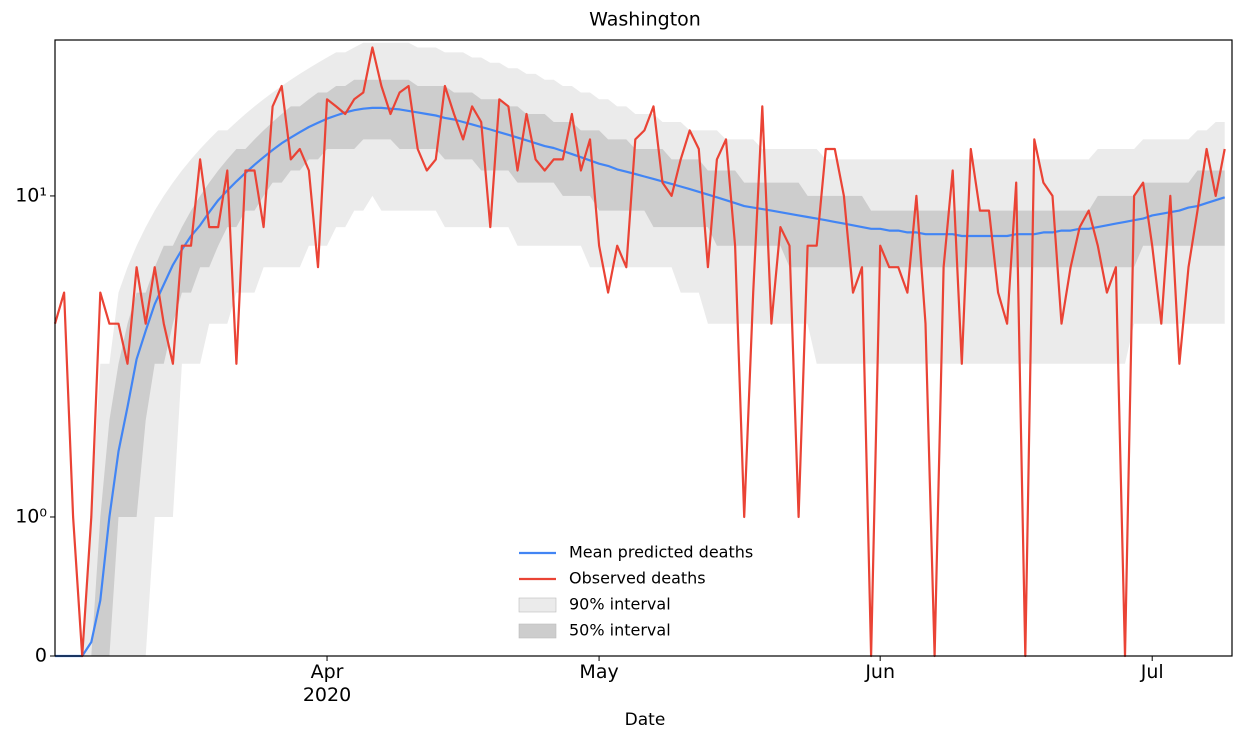 The width and height of the screenshot is (1233, 732). What do you see at coordinates (645, 720) in the screenshot?
I see `x-axis-label: Date` at bounding box center [645, 720].